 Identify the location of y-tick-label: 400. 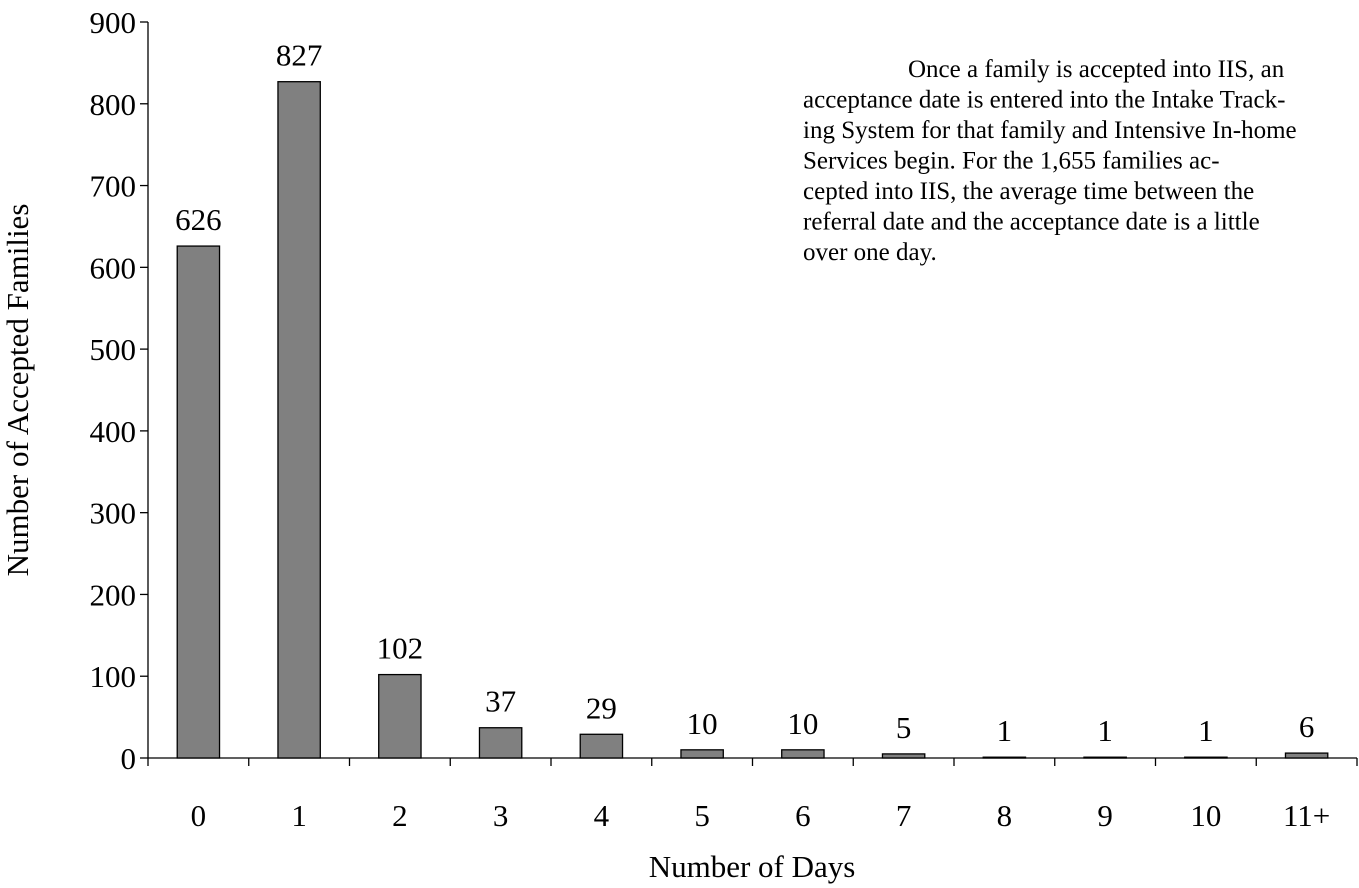
(113, 431).